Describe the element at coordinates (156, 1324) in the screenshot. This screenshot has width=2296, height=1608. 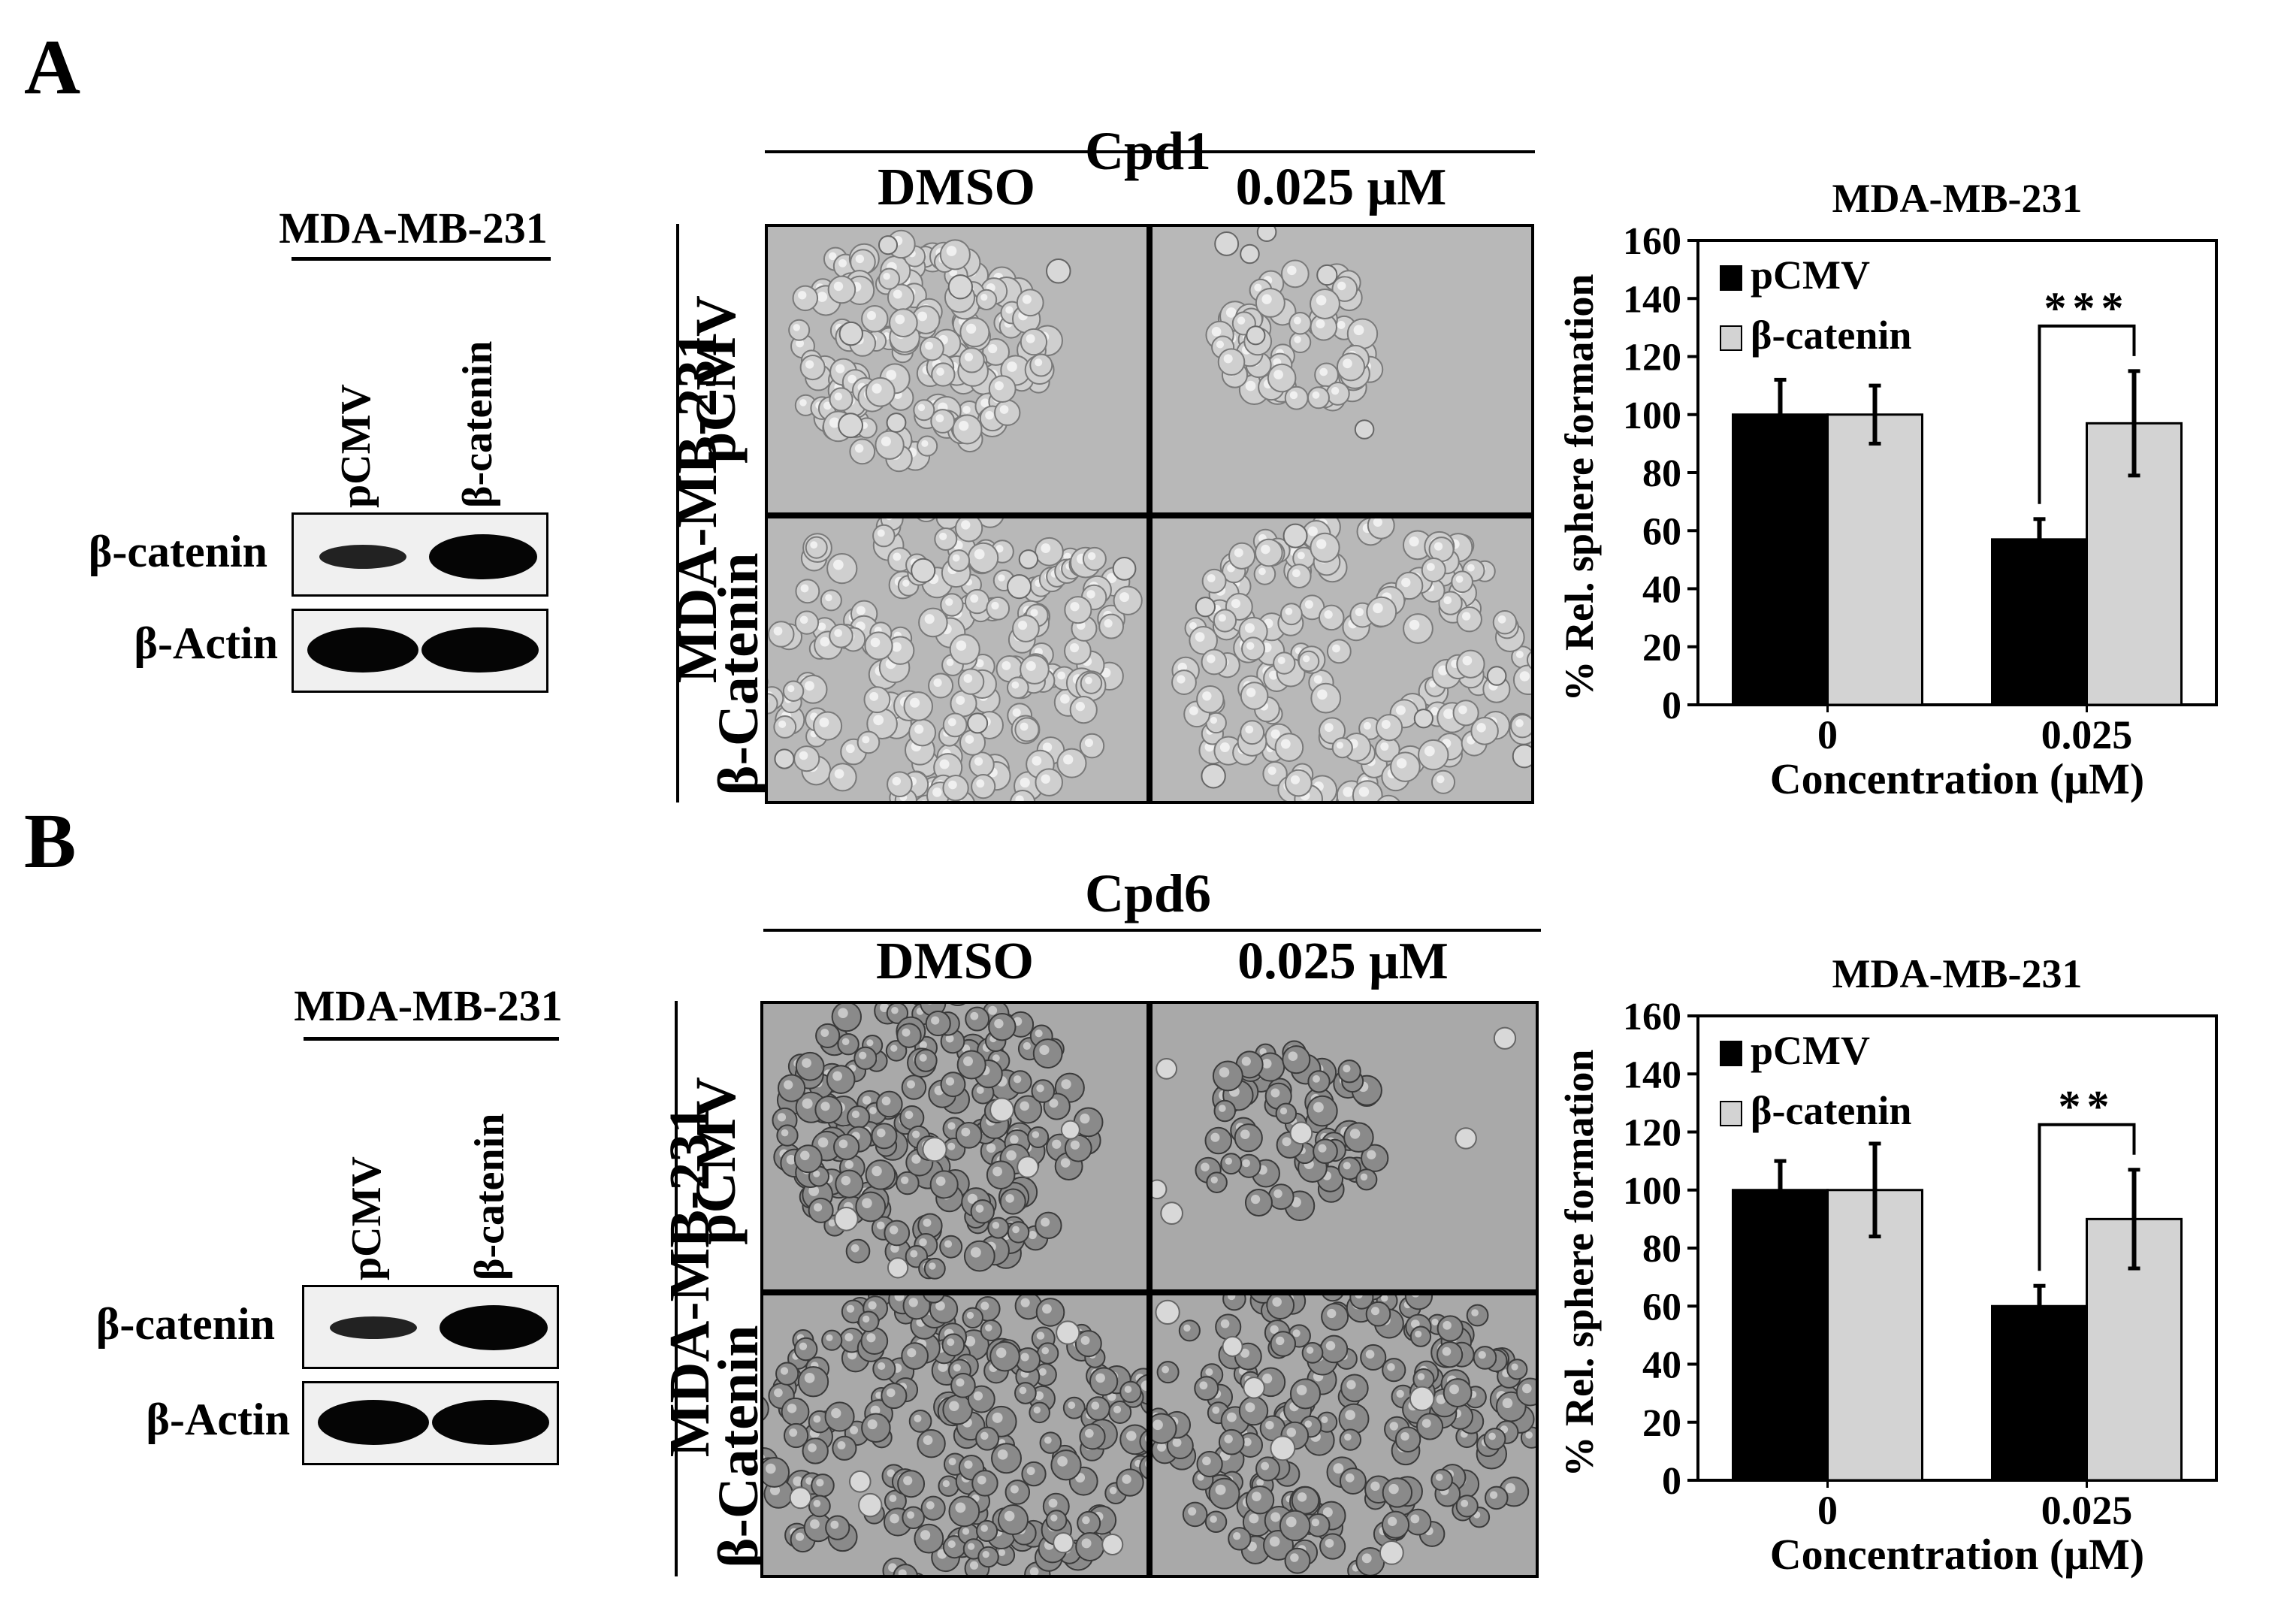
I see `blot-row-label-beta-catenin: β-catenin` at that location.